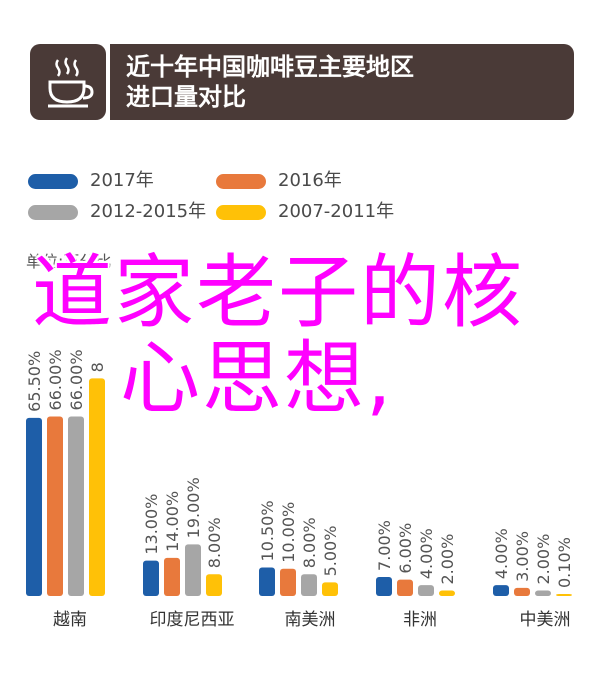 This screenshot has height=681, width=600. I want to click on title-line-1: 近十年中国咖啡豆主要地区, so click(270, 67).